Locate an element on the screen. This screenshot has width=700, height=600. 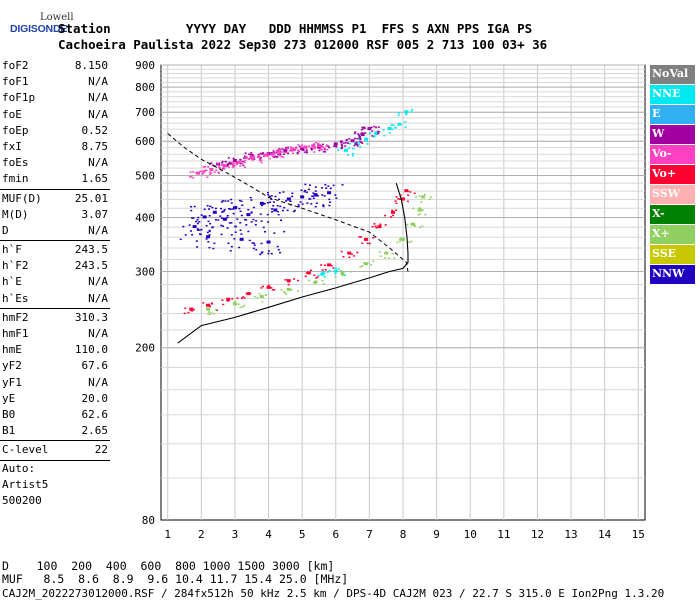
y-tick-label: 200 is located at coordinates (145, 348).